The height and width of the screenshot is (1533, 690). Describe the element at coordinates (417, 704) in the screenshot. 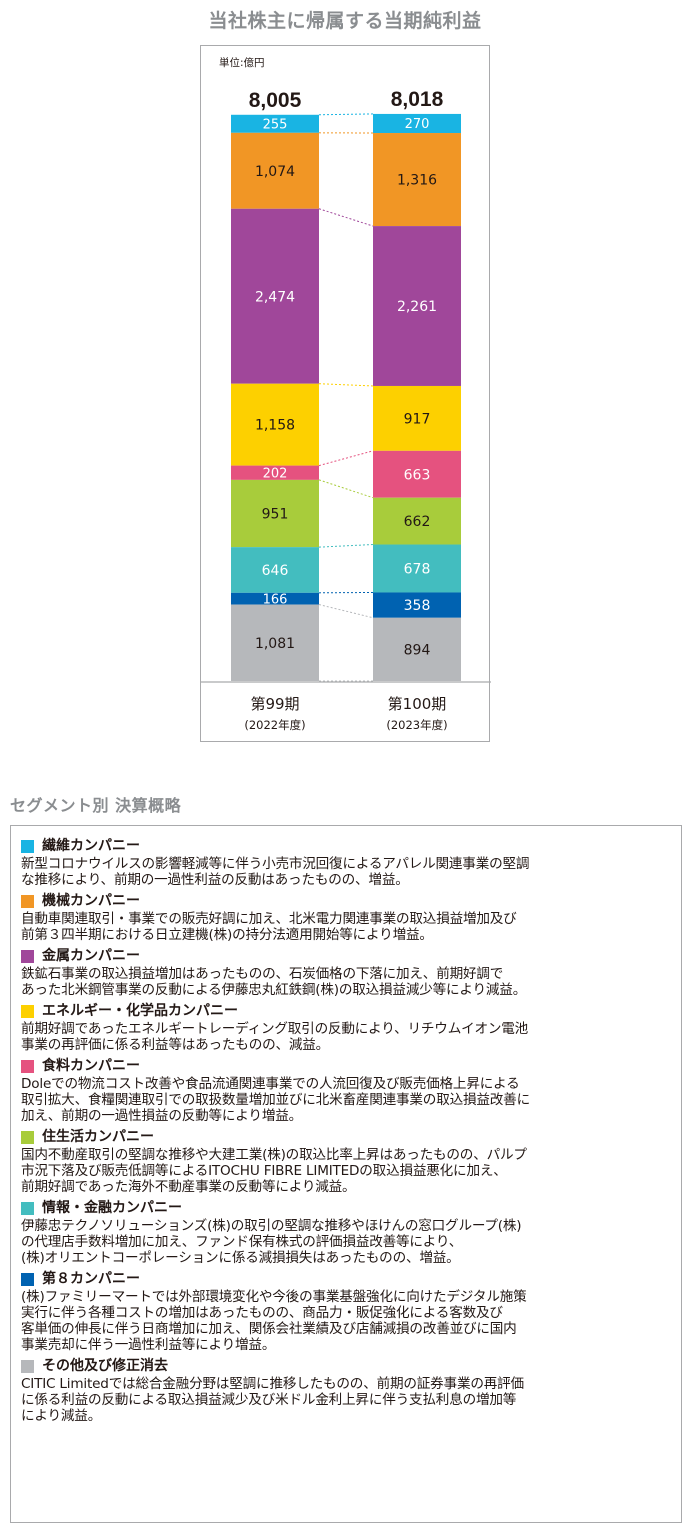

I see `category-label: 第100期` at that location.